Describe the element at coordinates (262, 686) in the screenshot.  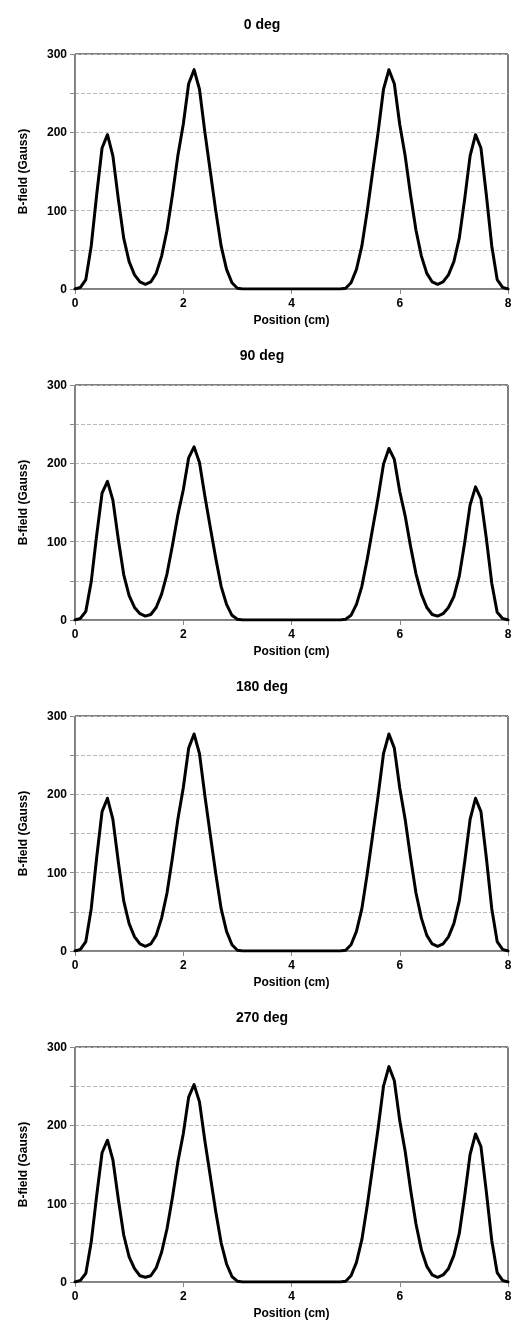
I see `chart-title: 180 deg` at that location.